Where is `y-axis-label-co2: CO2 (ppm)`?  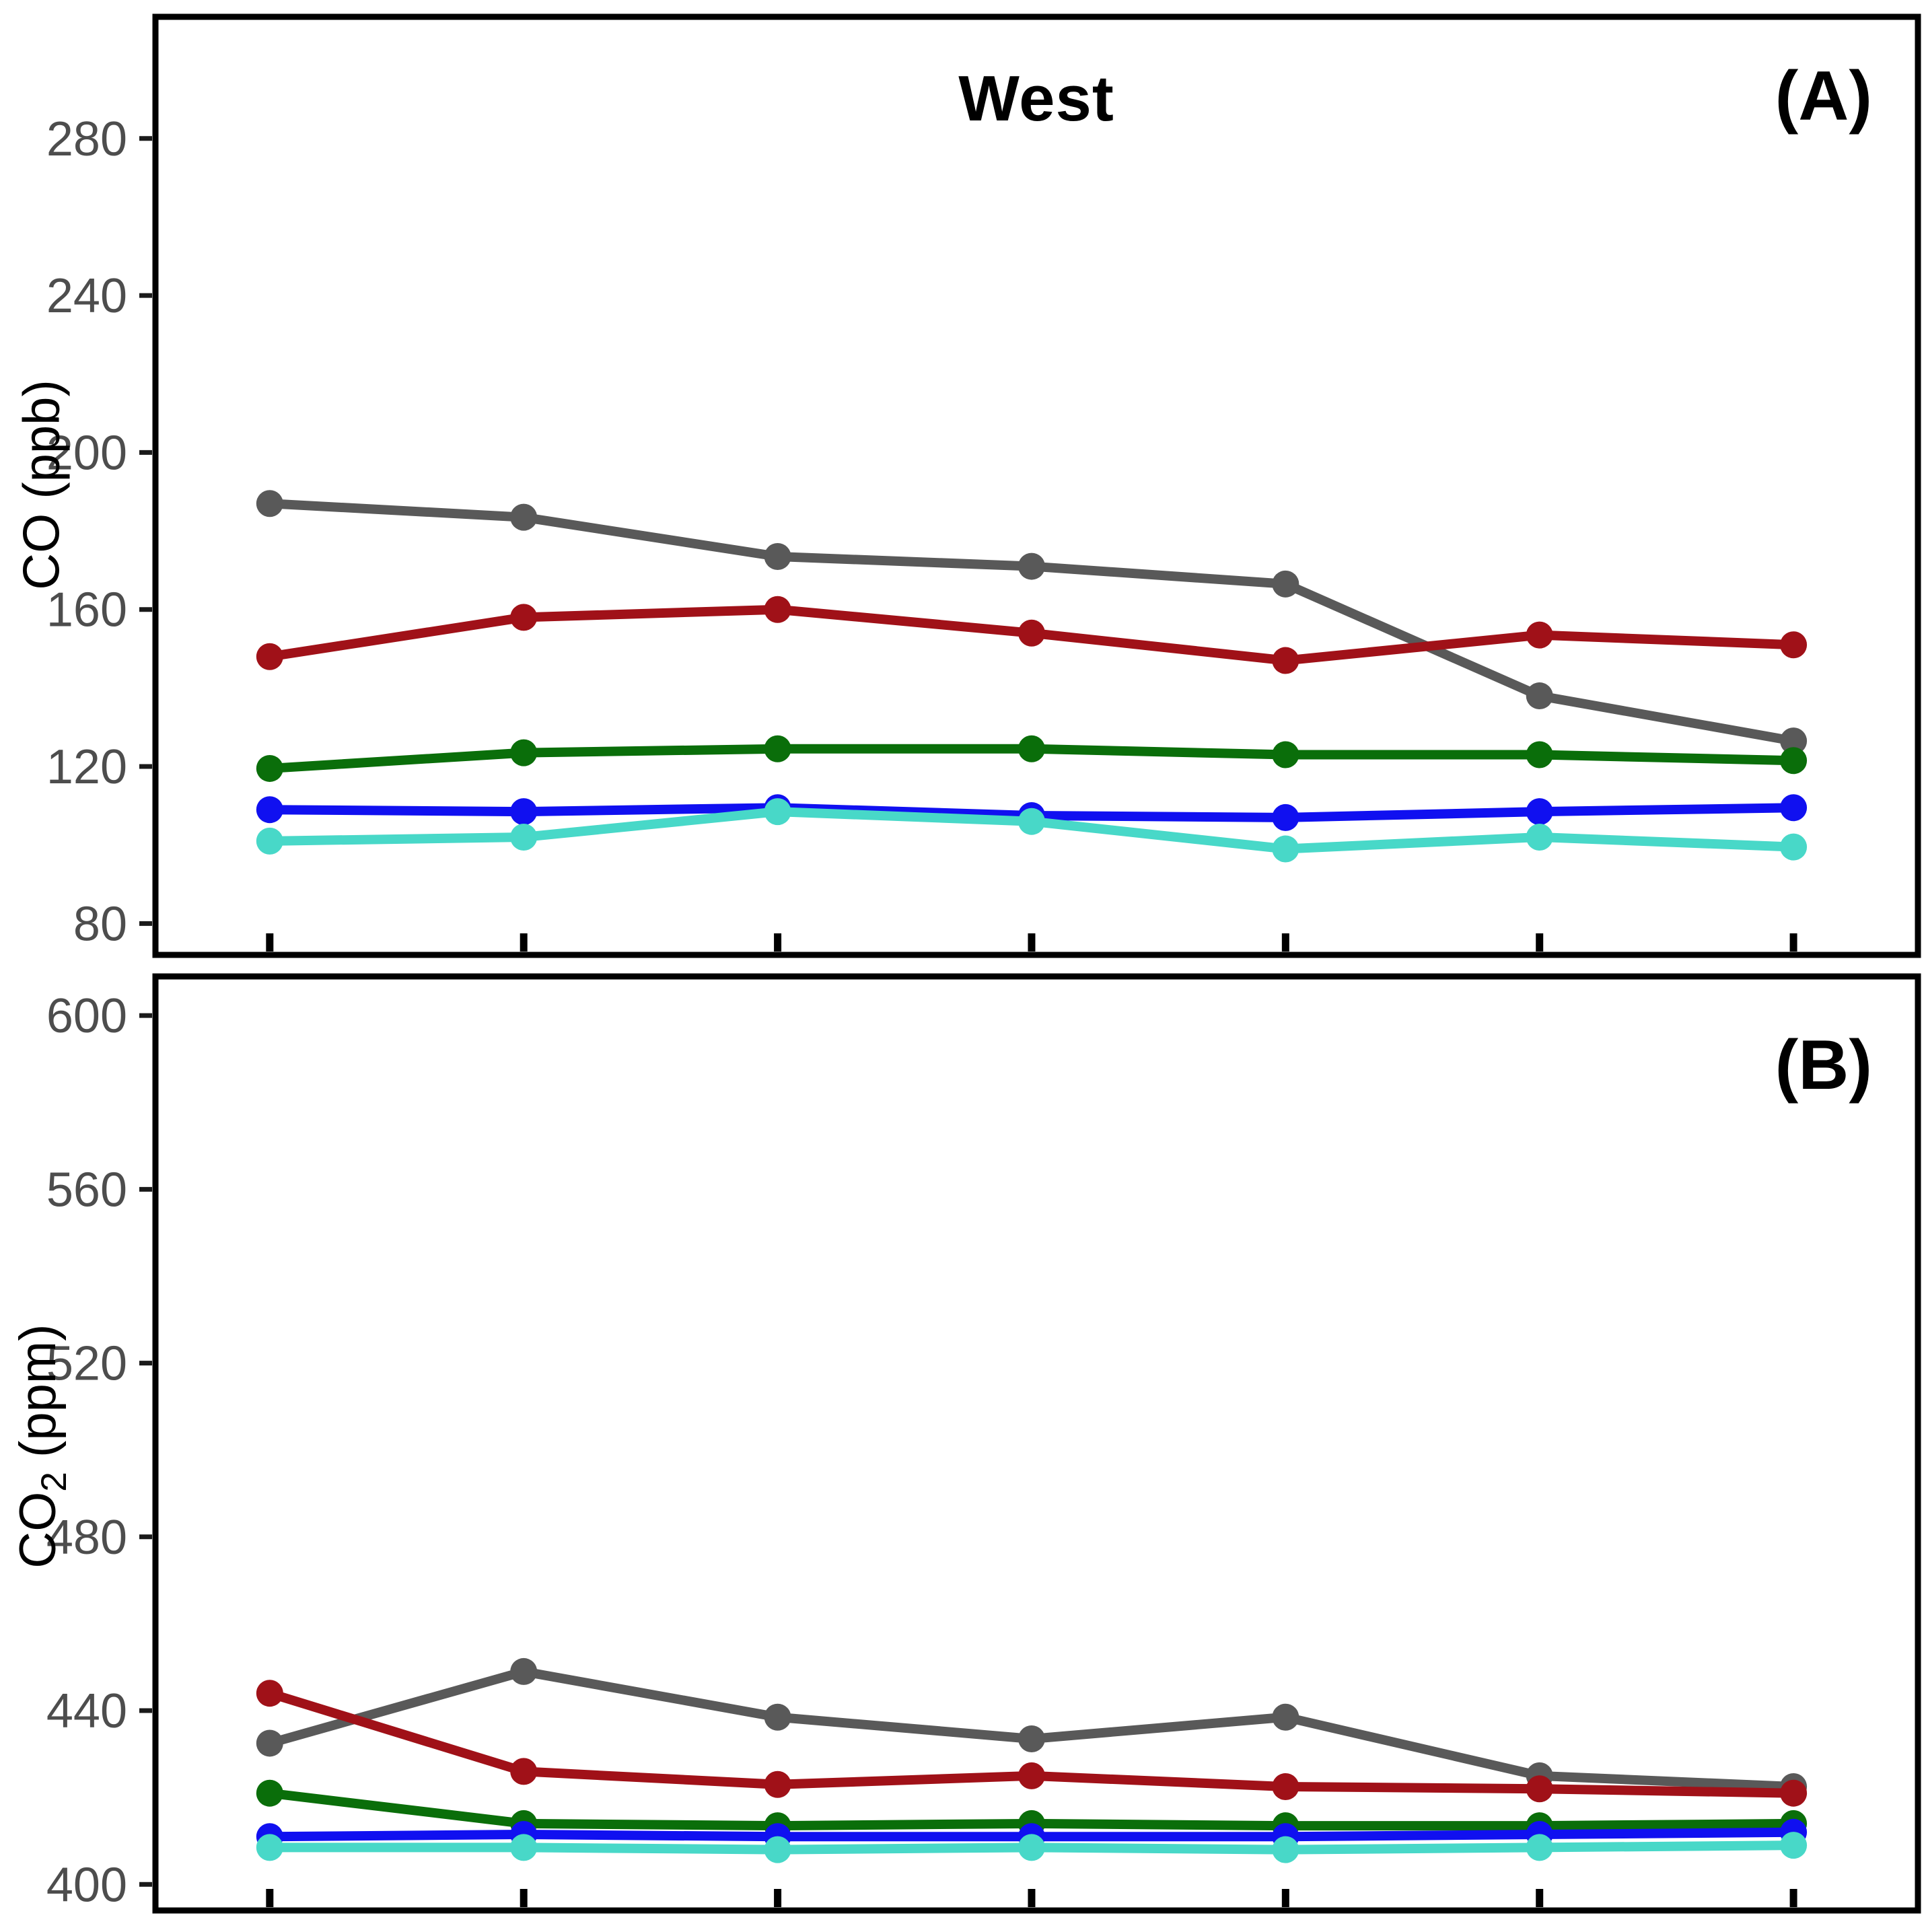 y-axis-label-co2: CO2 (ppm) is located at coordinates (42, 1446).